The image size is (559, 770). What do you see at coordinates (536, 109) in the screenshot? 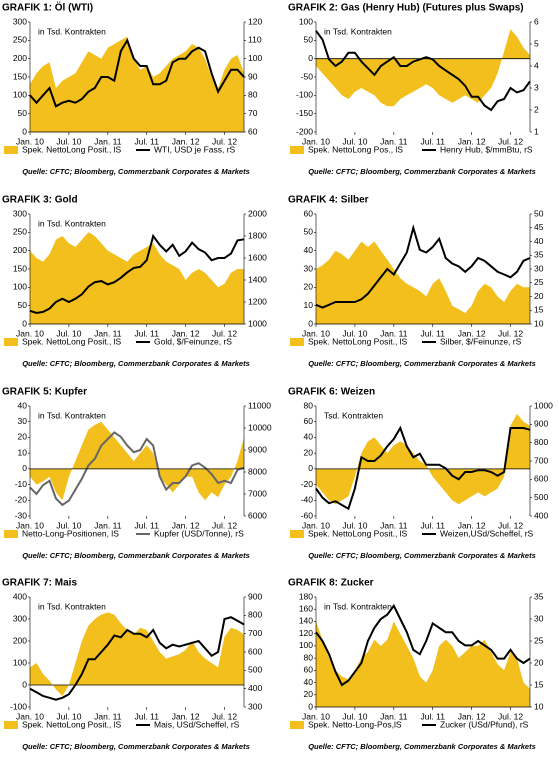
I see `y2-tick-label: 2` at bounding box center [536, 109].